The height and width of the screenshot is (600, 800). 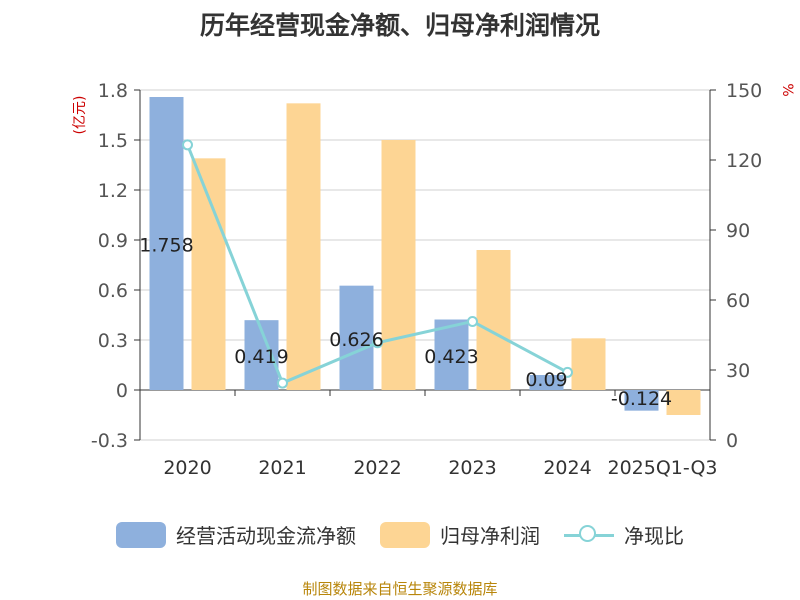 What do you see at coordinates (787, 89) in the screenshot?
I see `right-axis-unit: %` at bounding box center [787, 89].